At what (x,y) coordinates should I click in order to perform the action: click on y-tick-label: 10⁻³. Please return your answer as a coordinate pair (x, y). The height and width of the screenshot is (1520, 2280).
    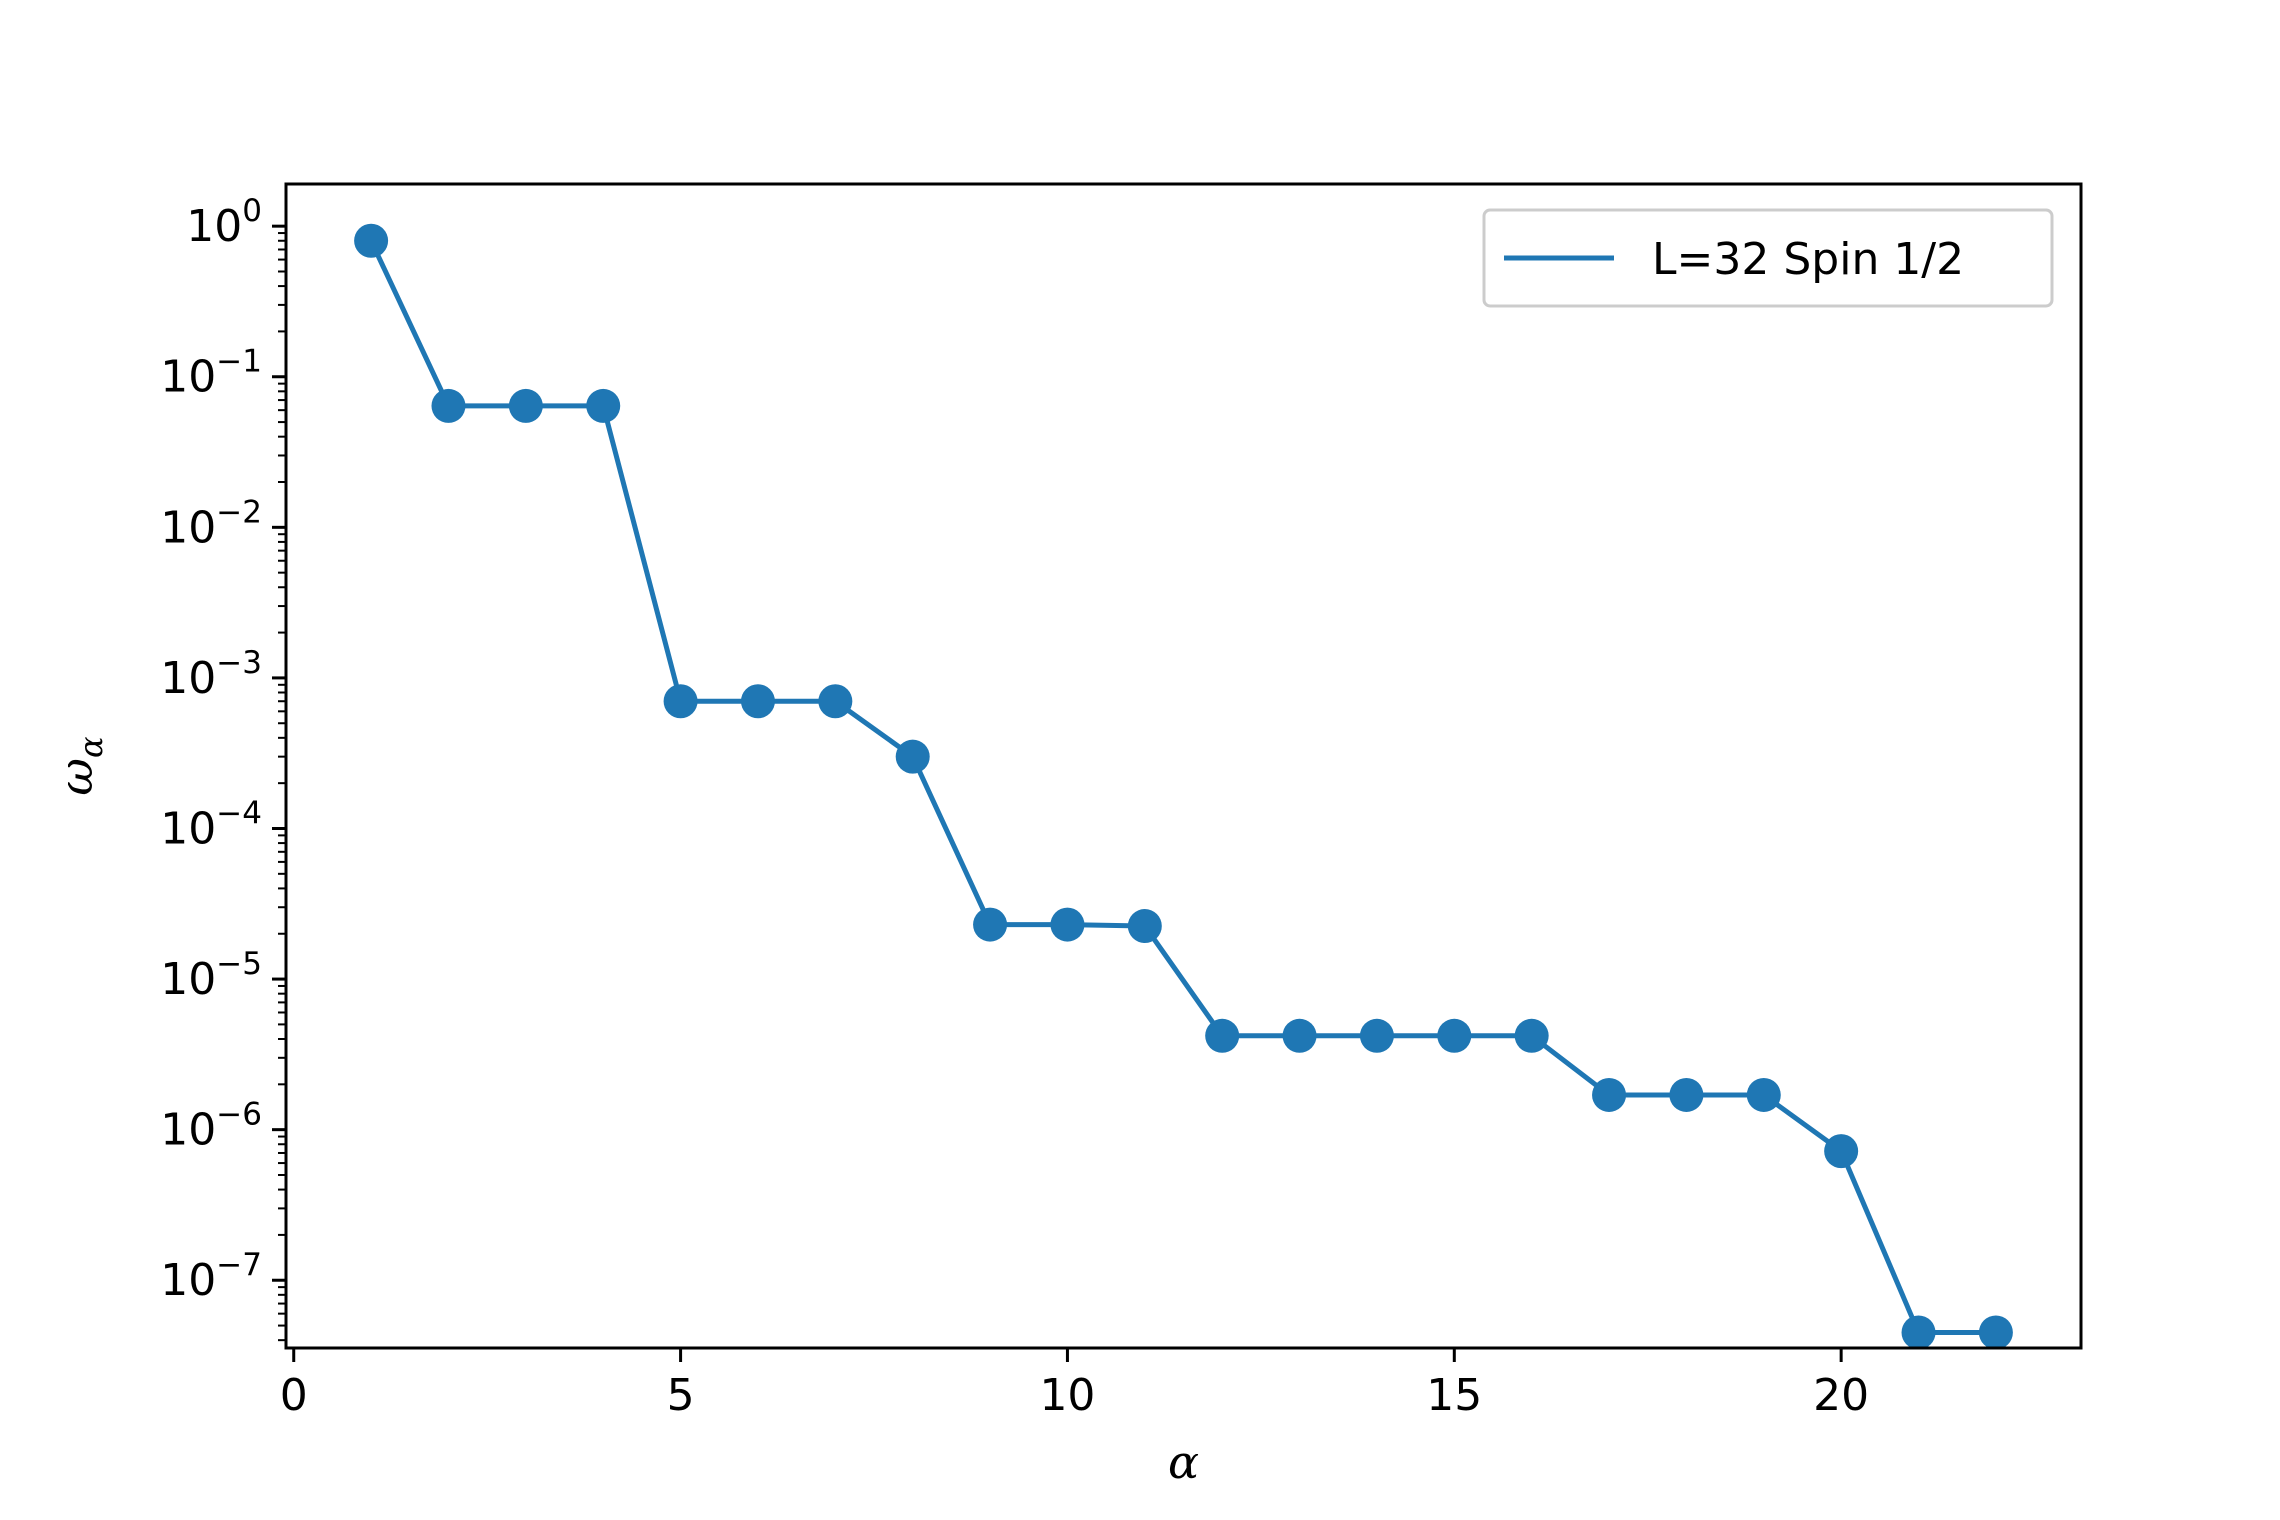
    Looking at the image, I should click on (211, 674).